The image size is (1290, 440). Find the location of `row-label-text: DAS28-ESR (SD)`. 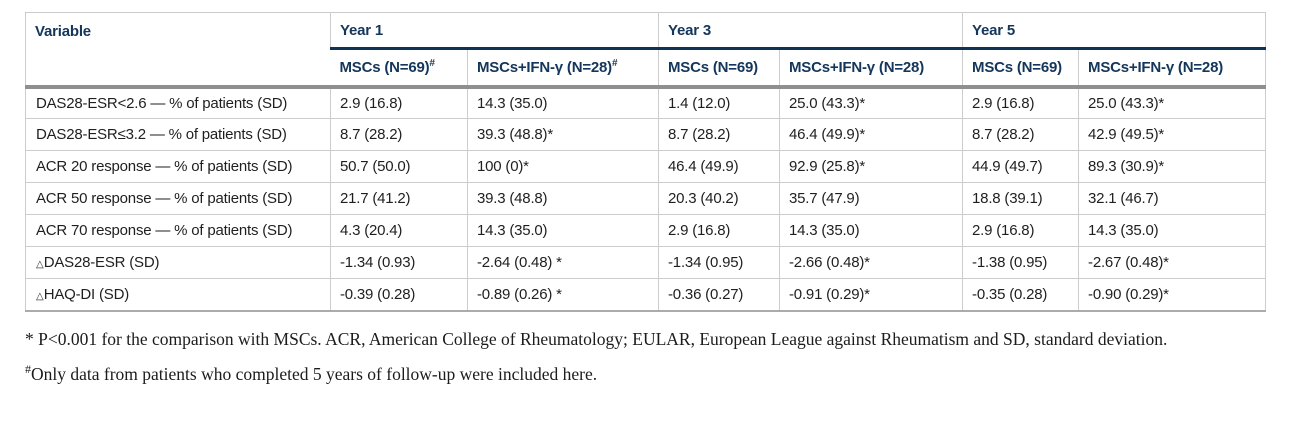

row-label-text: DAS28-ESR (SD) is located at coordinates (101, 262).